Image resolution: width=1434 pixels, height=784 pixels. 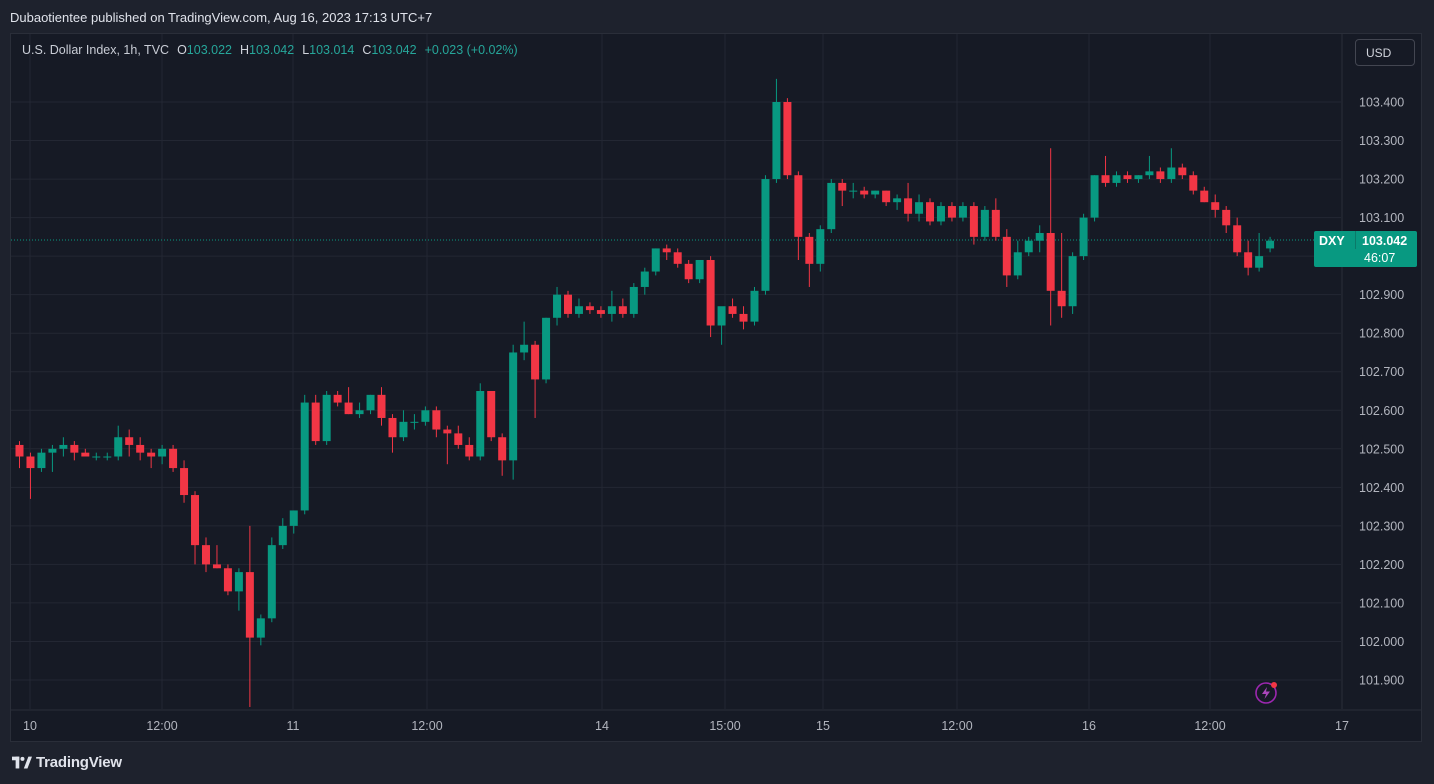 What do you see at coordinates (1365, 249) in the screenshot?
I see `last-price-tag: DXY 103.042 46:07` at bounding box center [1365, 249].